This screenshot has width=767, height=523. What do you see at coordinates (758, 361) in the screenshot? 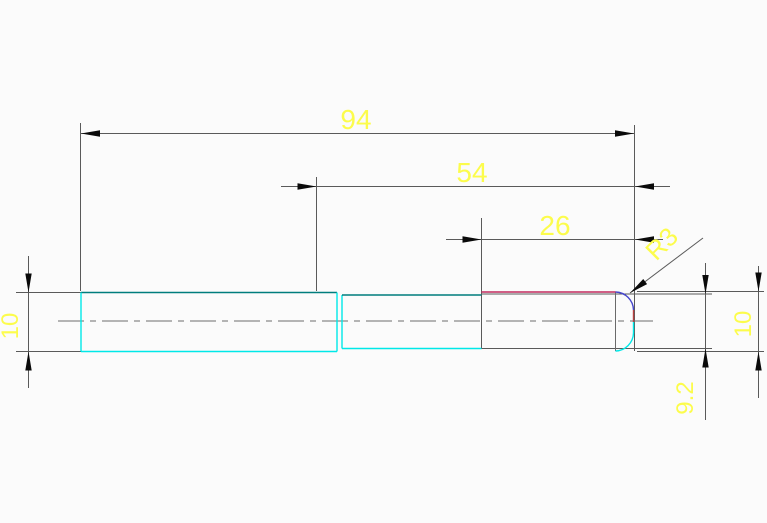
I see `arrowhead-10-right-bot` at bounding box center [758, 361].